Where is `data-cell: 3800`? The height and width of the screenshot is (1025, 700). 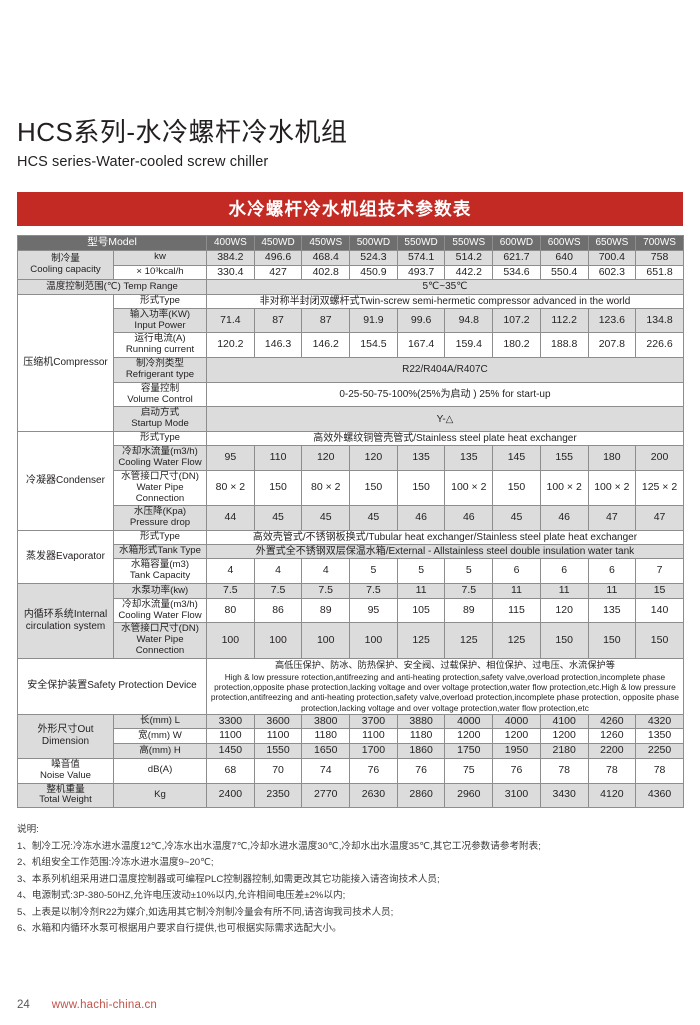 data-cell: 3800 is located at coordinates (326, 721).